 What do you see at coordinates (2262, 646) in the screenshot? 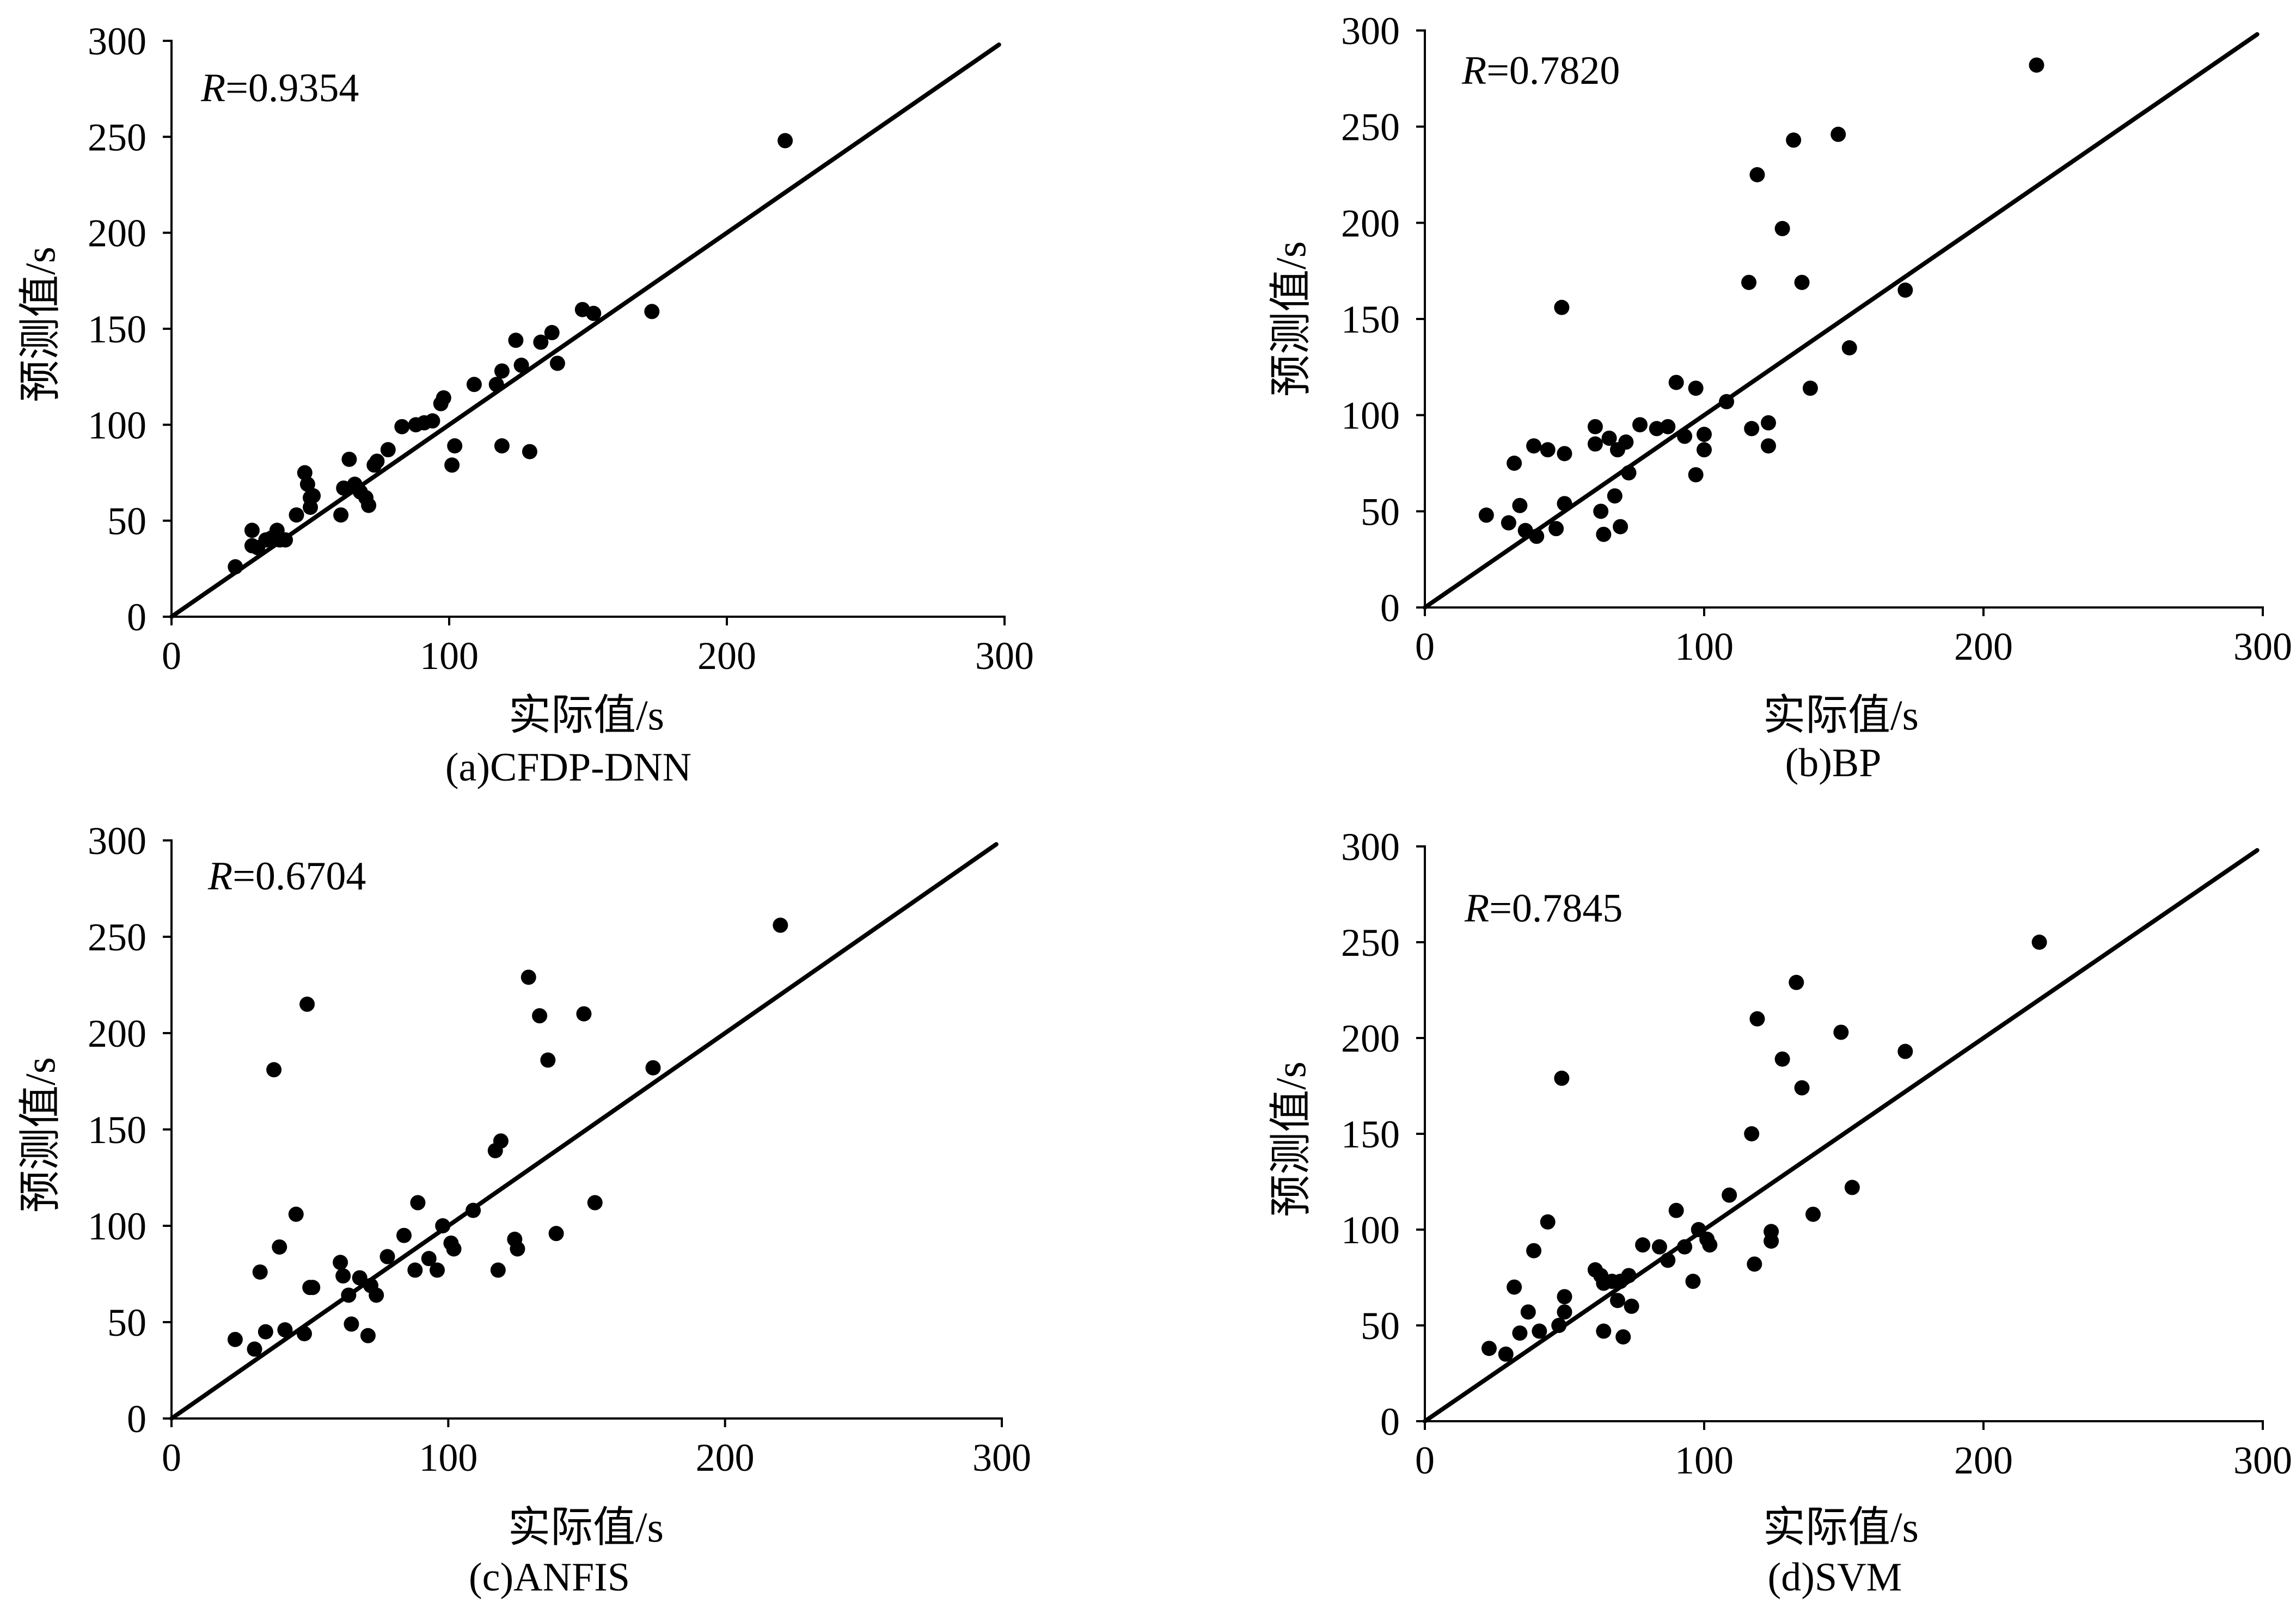
I see `x-tick-label: 300` at bounding box center [2262, 646].